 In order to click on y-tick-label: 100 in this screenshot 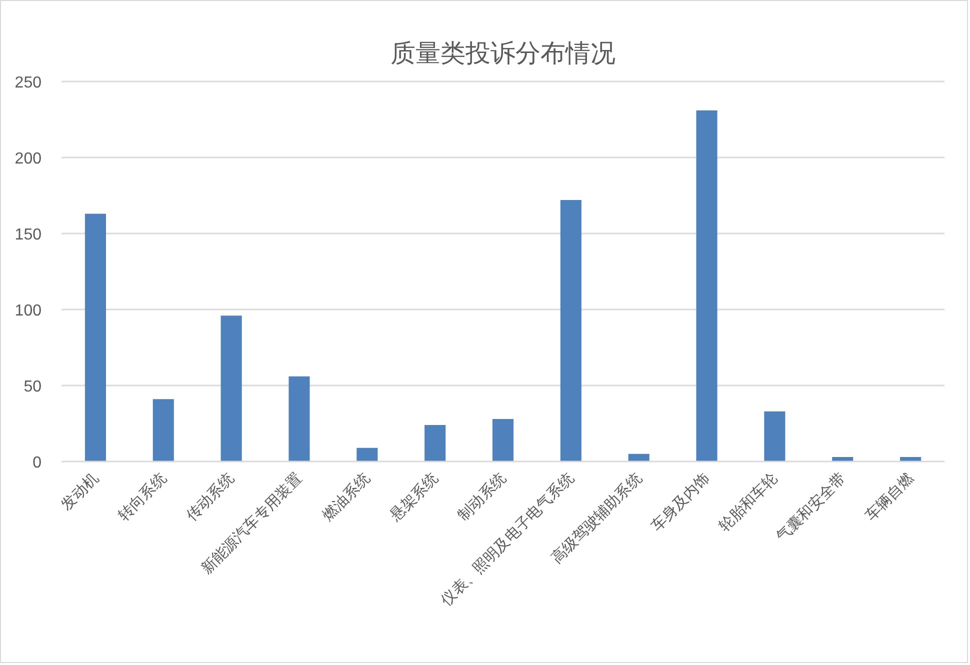, I will do `click(28, 311)`.